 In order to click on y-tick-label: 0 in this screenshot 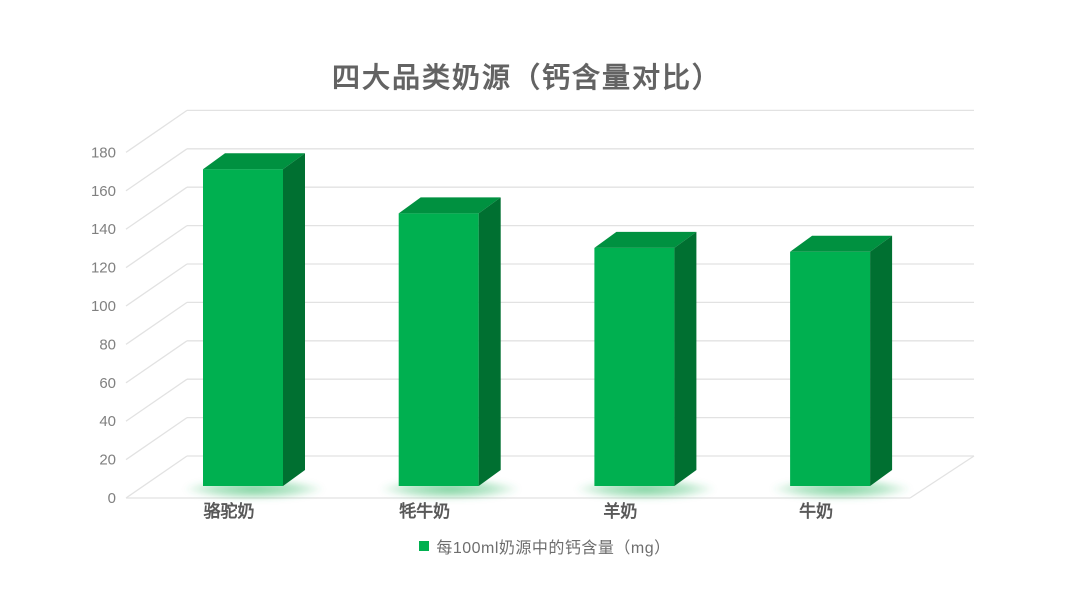, I will do `click(112, 498)`.